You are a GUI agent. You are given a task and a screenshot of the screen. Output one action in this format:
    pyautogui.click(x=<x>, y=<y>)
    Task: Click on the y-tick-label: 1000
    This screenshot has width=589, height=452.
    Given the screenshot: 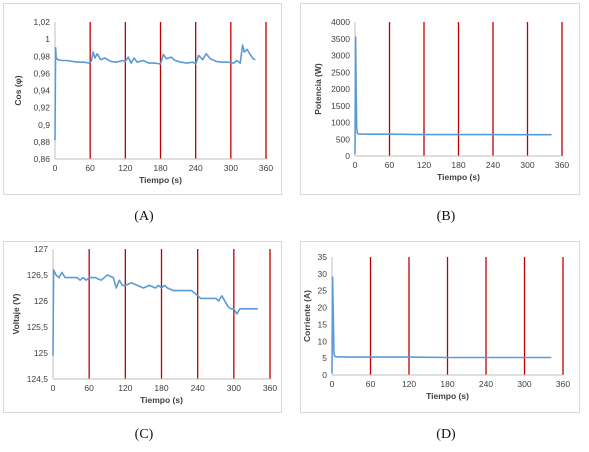 What is the action you would take?
    pyautogui.click(x=340, y=123)
    